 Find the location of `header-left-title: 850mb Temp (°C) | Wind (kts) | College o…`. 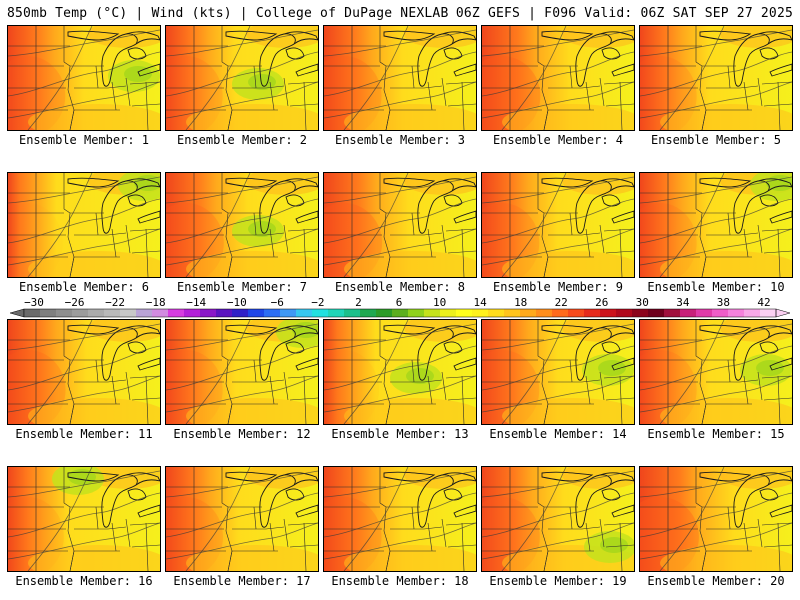

header-left-title: 850mb Temp (°C) | Wind (kts) | College o… is located at coordinates (228, 13).